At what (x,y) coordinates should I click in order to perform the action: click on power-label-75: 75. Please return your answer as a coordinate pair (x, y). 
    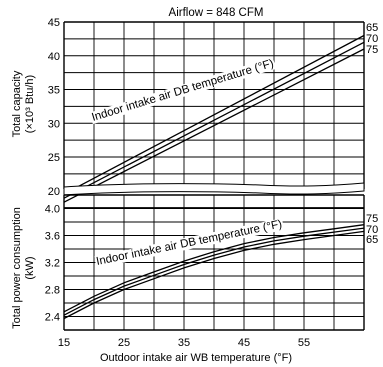
    Looking at the image, I should click on (372, 219).